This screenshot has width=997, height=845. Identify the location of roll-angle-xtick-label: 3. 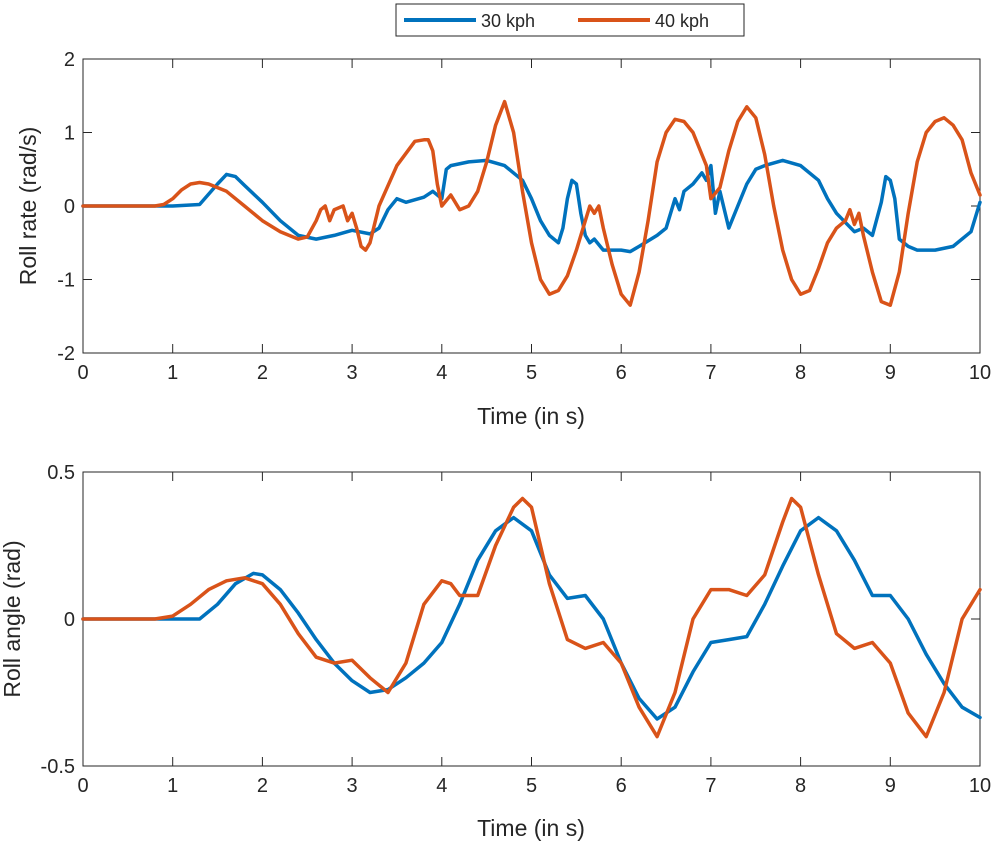
(352, 786).